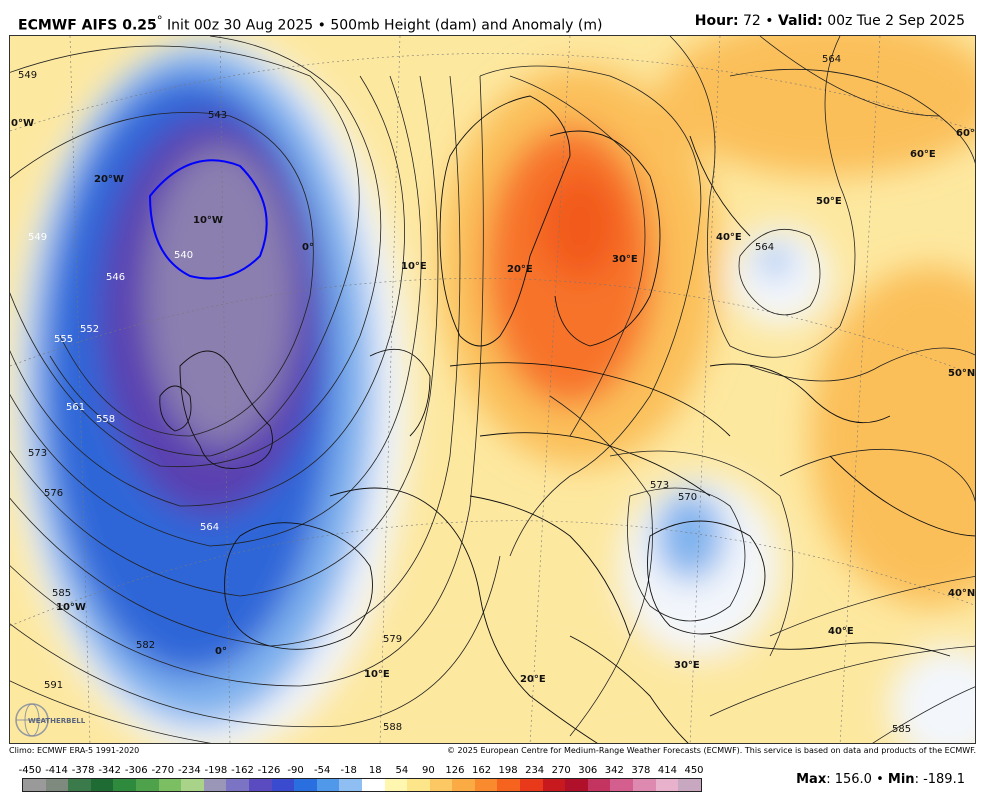  I want to click on model-name: ECMWF AIFS 0.25, so click(87, 25).